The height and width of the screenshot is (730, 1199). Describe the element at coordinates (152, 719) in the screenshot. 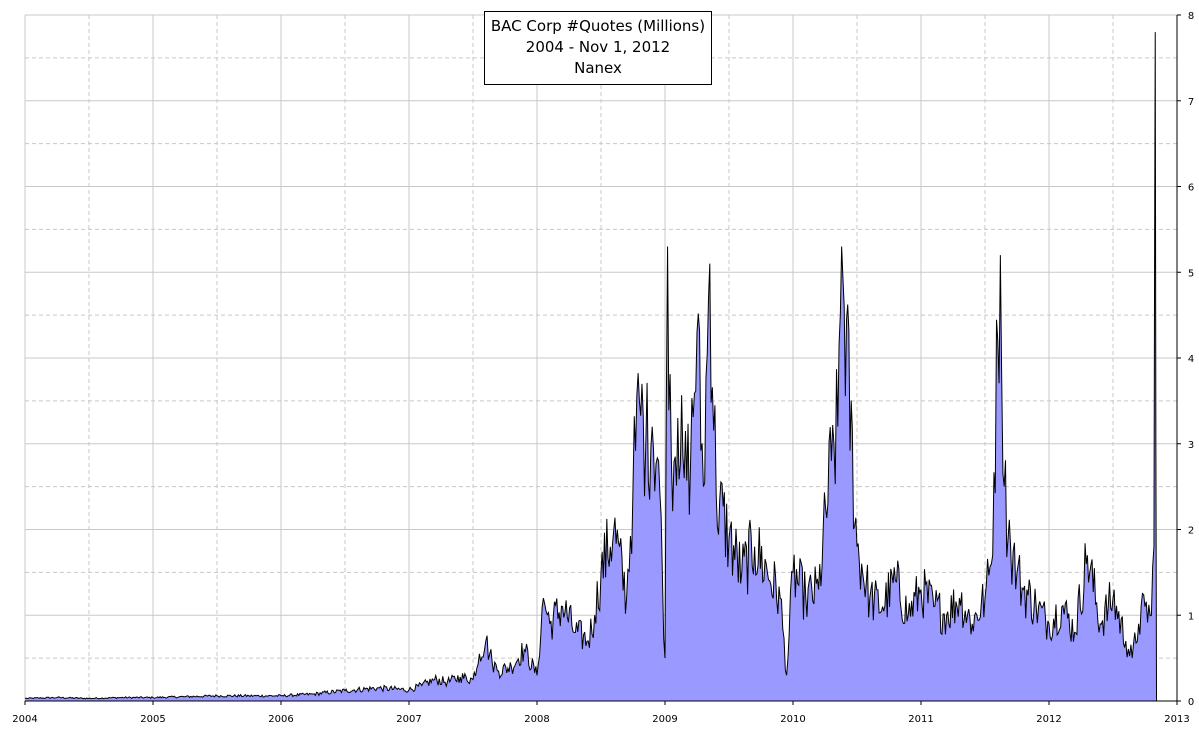

I see `x-tick-label: 2005` at that location.